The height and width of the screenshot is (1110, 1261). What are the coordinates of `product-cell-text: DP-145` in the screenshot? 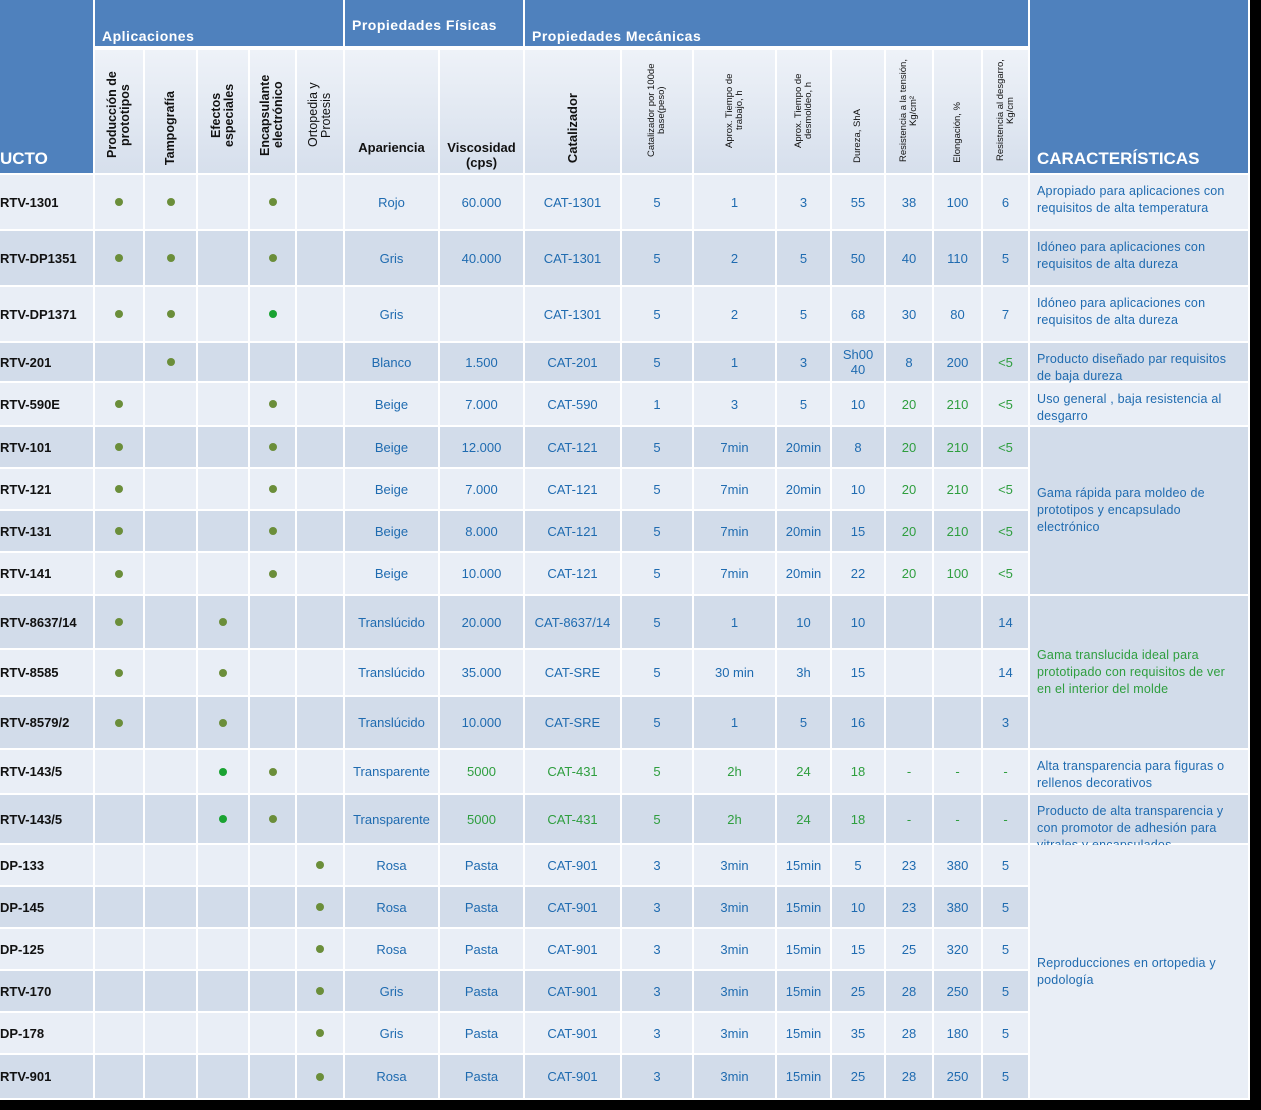 It's located at (22, 907).